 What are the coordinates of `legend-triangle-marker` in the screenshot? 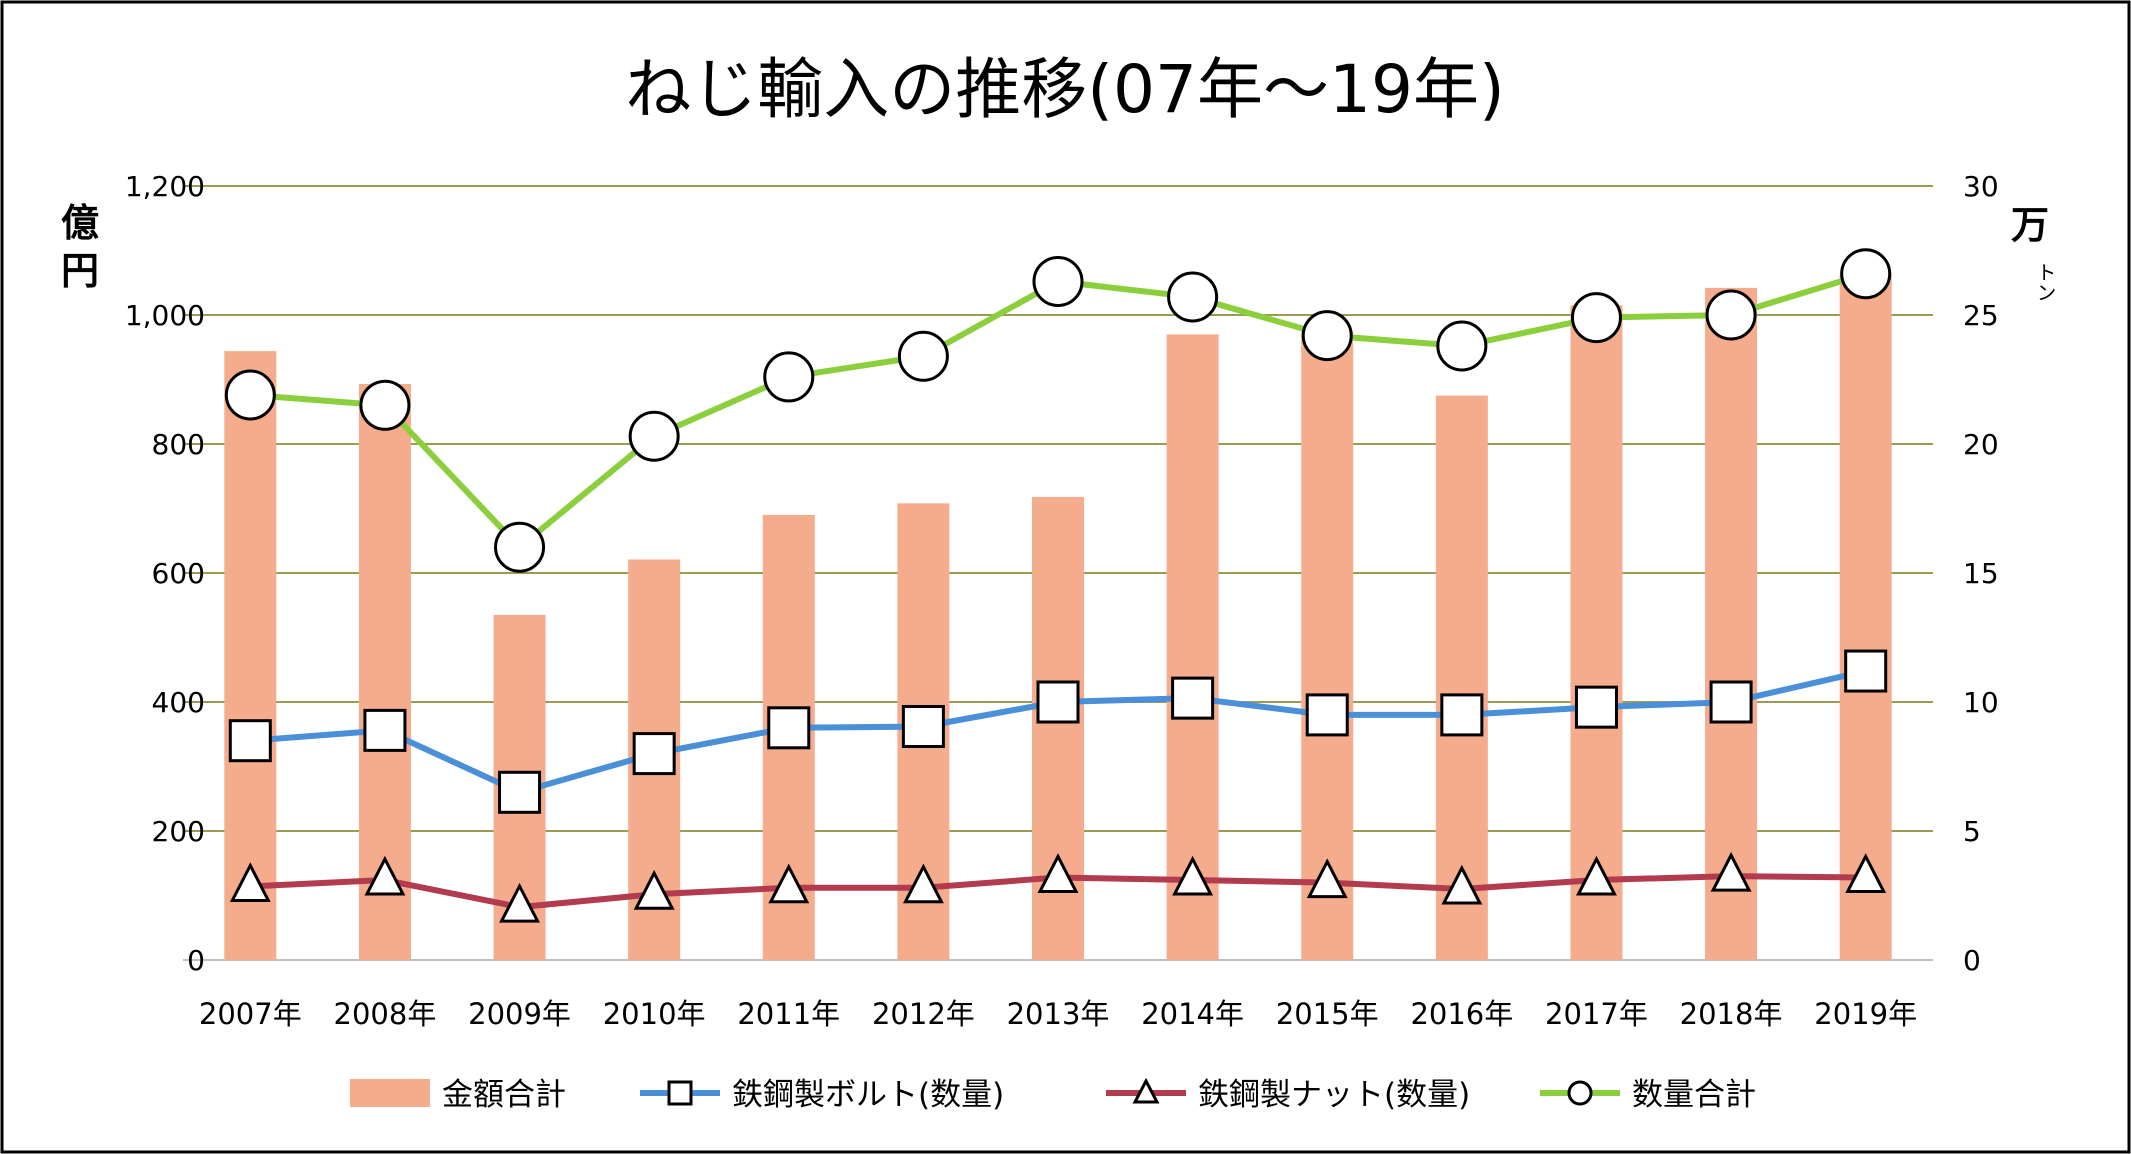 It's located at (1146, 1090).